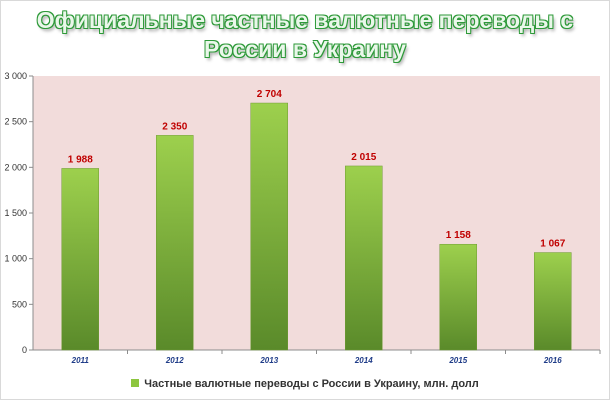 This screenshot has height=400, width=610. Describe the element at coordinates (457, 360) in the screenshot. I see `x-tick-label: 2015` at that location.